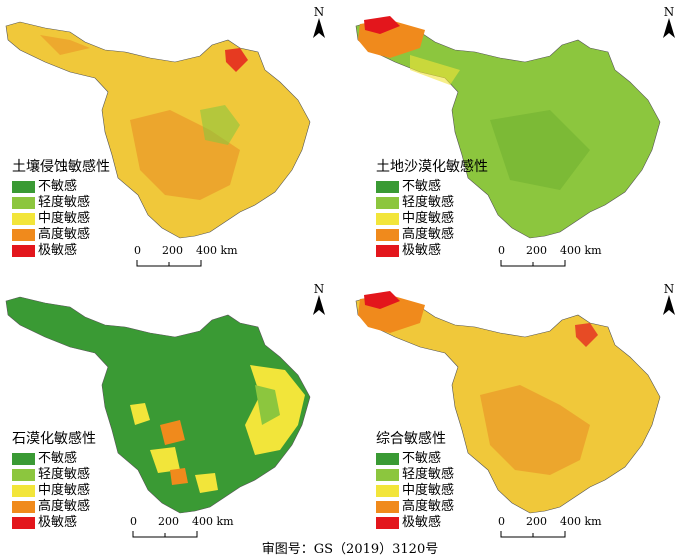 This screenshot has height=557, width=700. I want to click on map-approval-number: 审图号：GS（2019）3120号, so click(350, 549).